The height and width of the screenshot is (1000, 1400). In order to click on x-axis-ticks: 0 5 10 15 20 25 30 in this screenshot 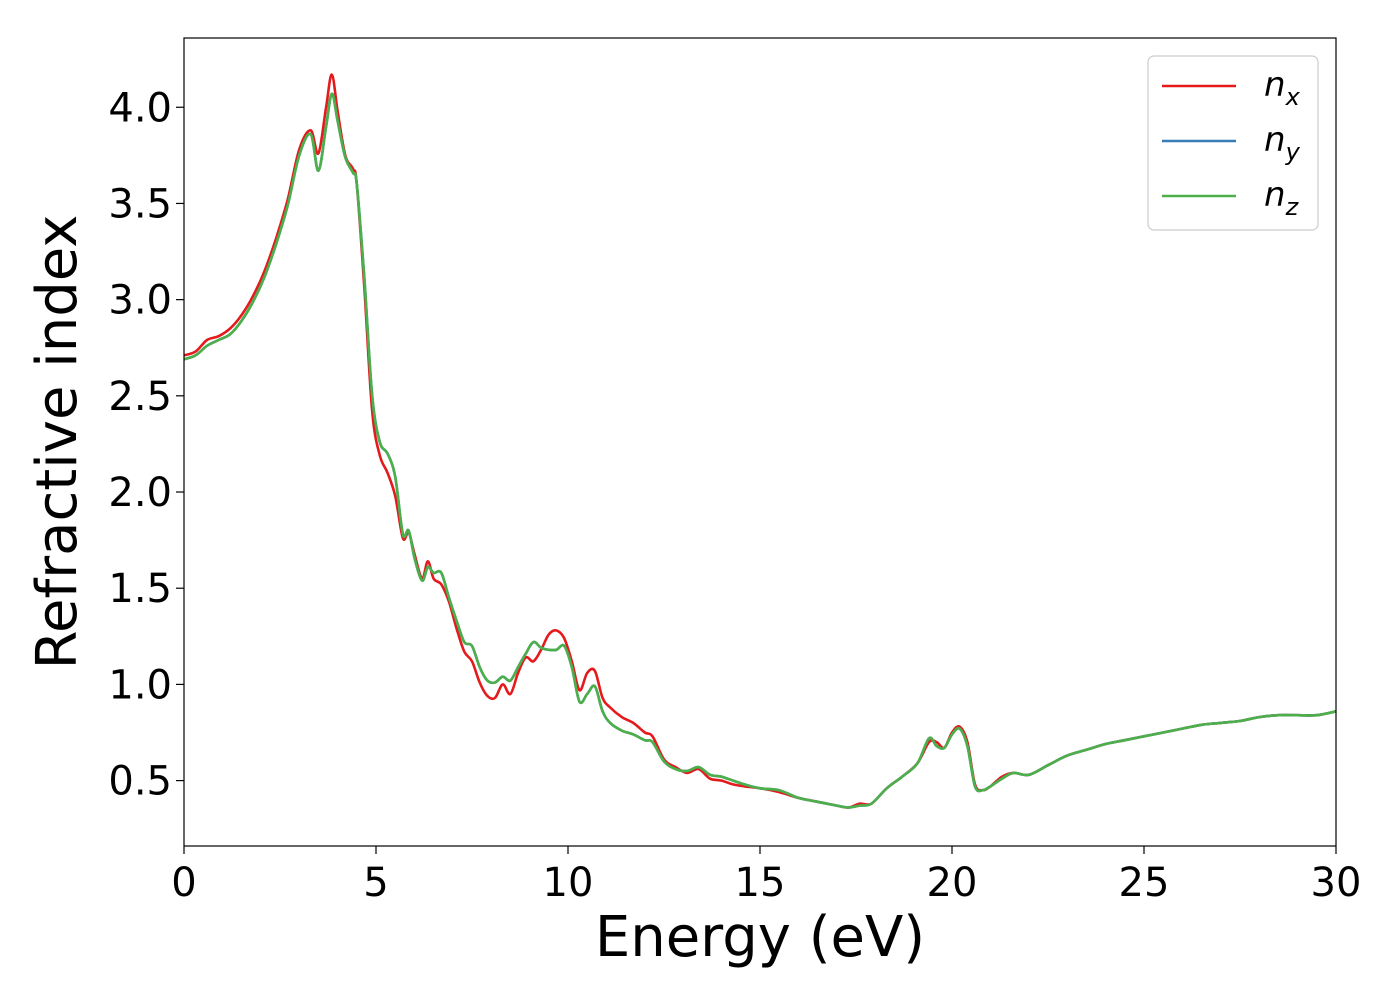, I will do `click(766, 876)`.